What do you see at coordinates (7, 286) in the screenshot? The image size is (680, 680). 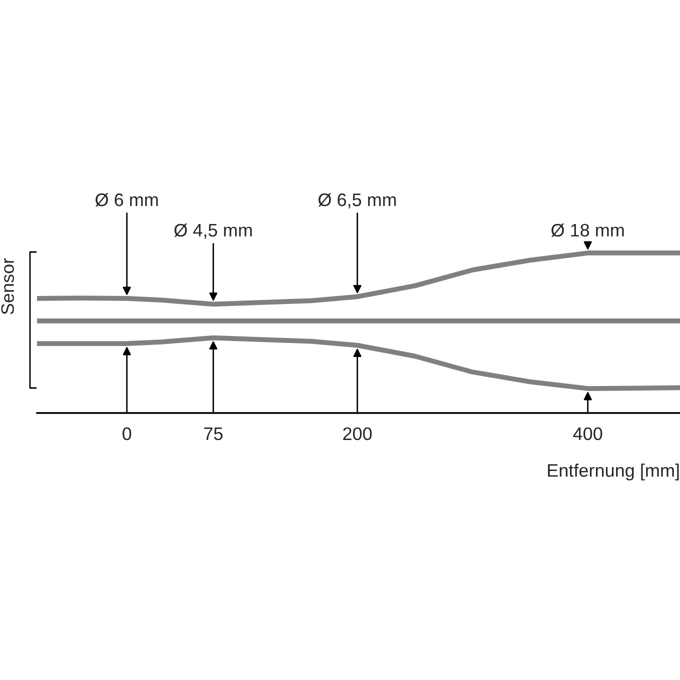 I see `y-axis-title: Sensor` at bounding box center [7, 286].